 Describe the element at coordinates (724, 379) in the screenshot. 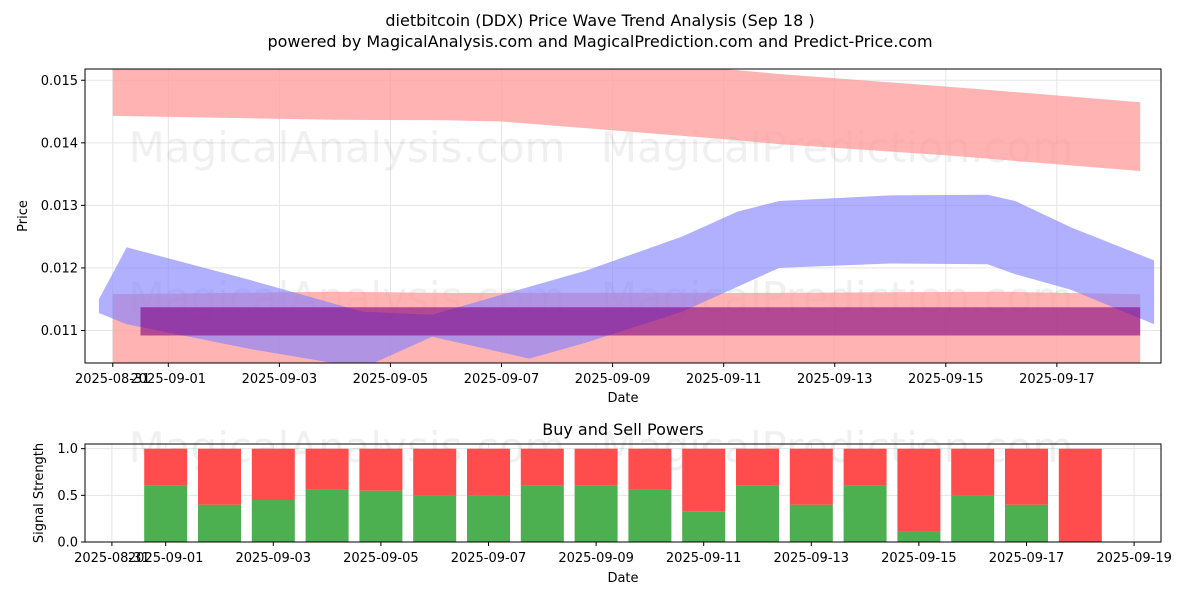

I see `price-x-tick-label: 2025-09-11` at that location.